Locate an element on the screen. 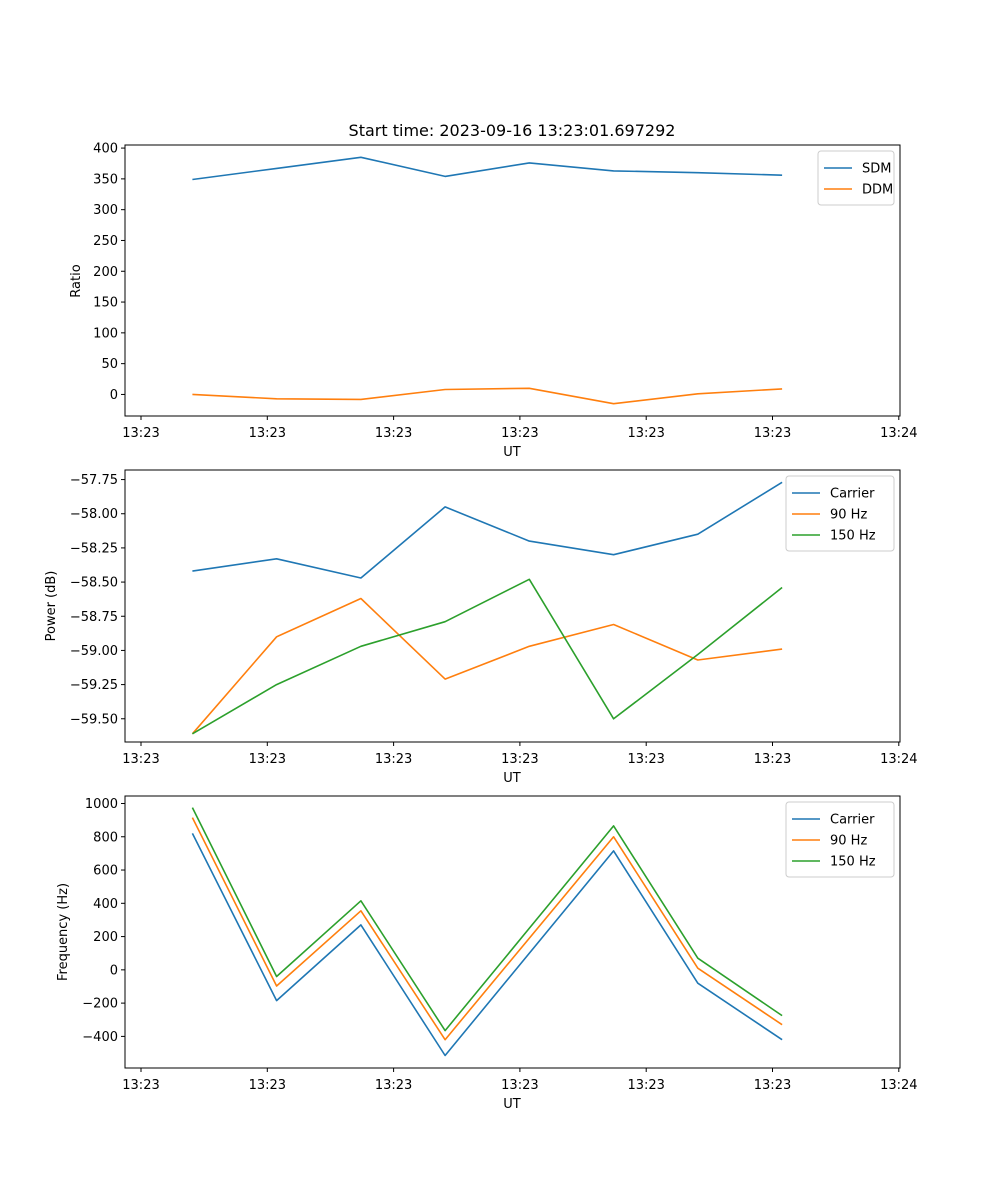  ratio-y-tick-label: 300 is located at coordinates (105, 210).